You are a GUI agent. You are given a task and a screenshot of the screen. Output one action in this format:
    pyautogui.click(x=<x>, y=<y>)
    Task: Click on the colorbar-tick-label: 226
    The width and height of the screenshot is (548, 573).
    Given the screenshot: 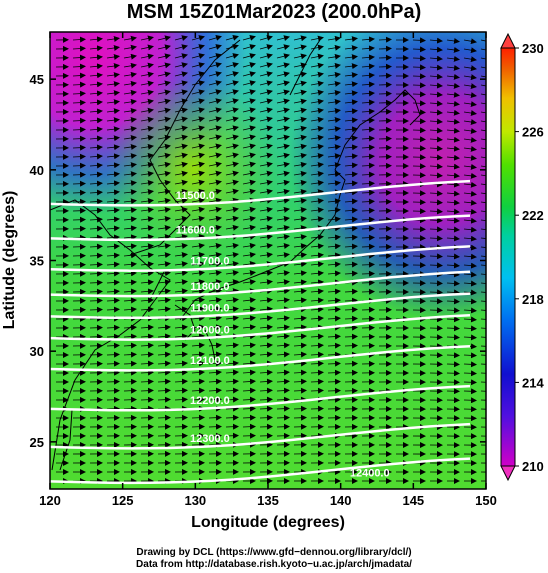 What is the action you would take?
    pyautogui.click(x=533, y=132)
    